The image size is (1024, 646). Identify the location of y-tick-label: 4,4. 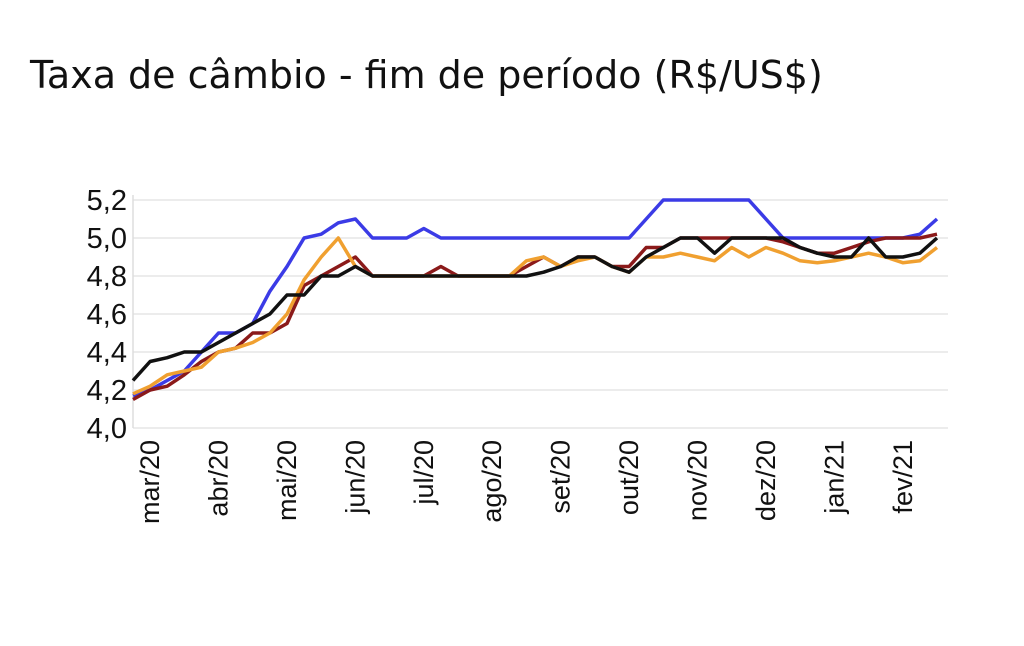
(107, 353).